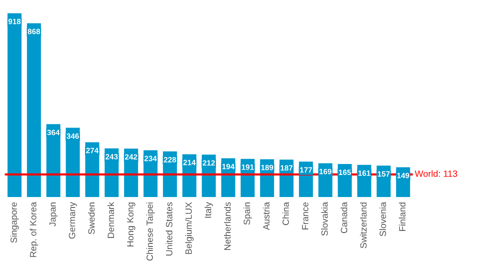  What do you see at coordinates (34, 229) in the screenshot?
I see `x-tick-label: Rep. of Korea` at bounding box center [34, 229].